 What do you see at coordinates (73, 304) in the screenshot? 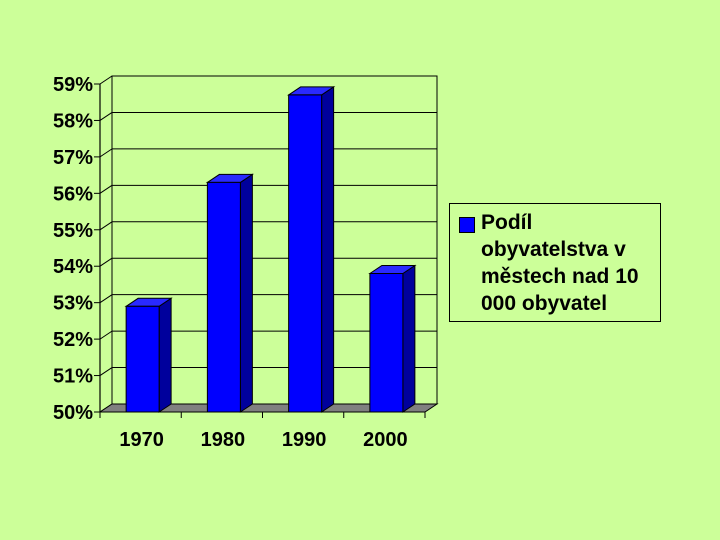
I see `y-tick-label: 53%` at bounding box center [73, 304].